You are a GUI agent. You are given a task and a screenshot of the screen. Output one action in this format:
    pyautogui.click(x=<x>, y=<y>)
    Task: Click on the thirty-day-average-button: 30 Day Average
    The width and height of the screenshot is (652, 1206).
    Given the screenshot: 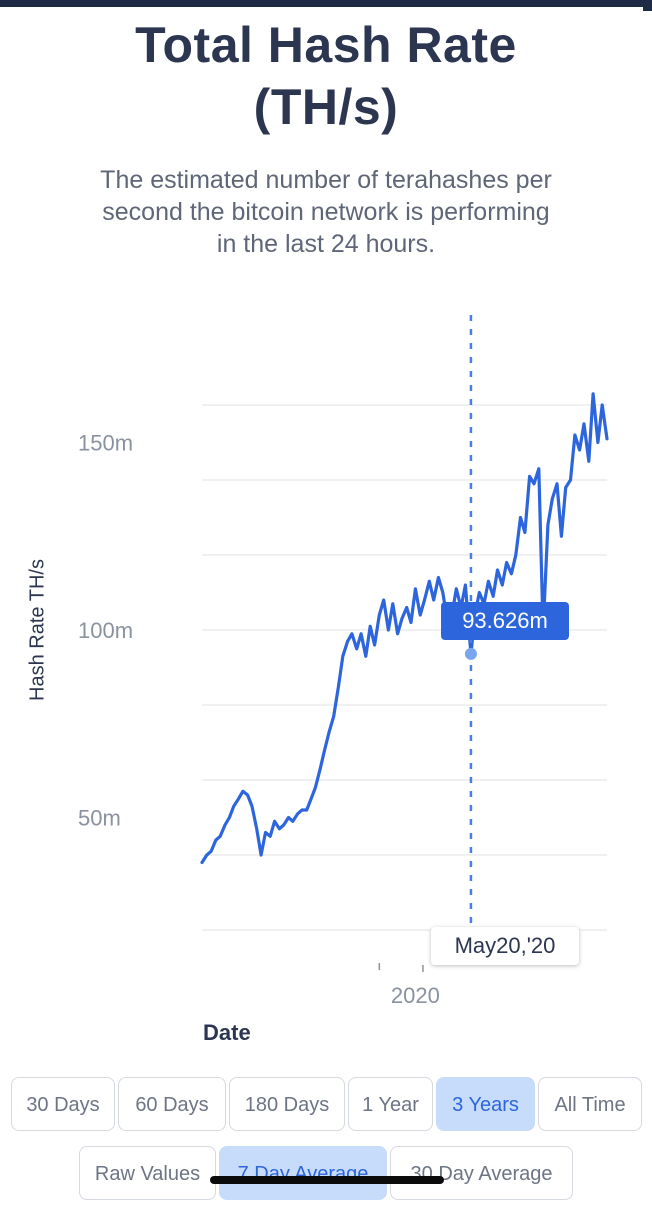 What is the action you would take?
    pyautogui.click(x=481, y=1173)
    